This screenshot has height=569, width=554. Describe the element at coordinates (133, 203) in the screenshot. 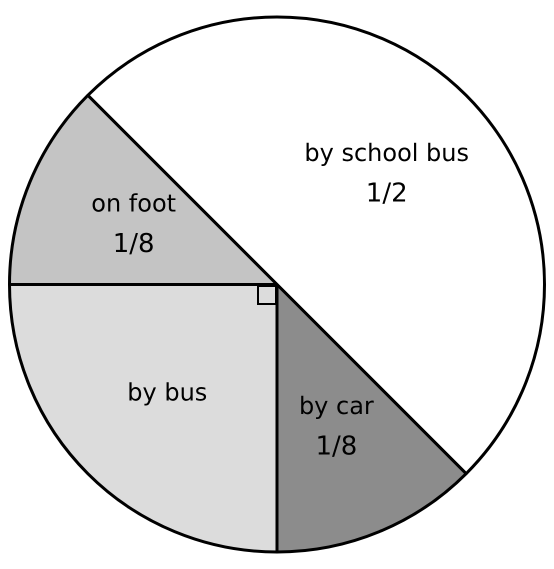

I see `slice-label: on foot` at that location.